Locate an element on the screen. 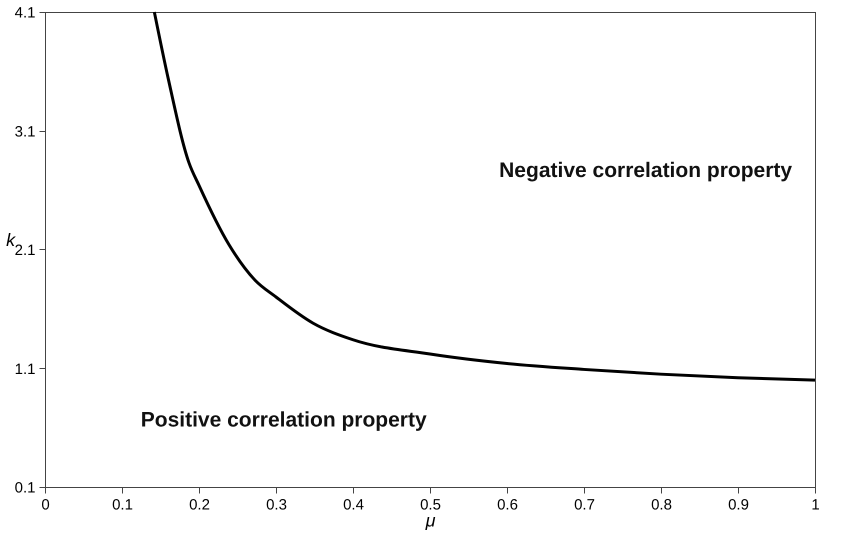 The image size is (847, 546). y-tick-label: 0.1 is located at coordinates (25, 488).